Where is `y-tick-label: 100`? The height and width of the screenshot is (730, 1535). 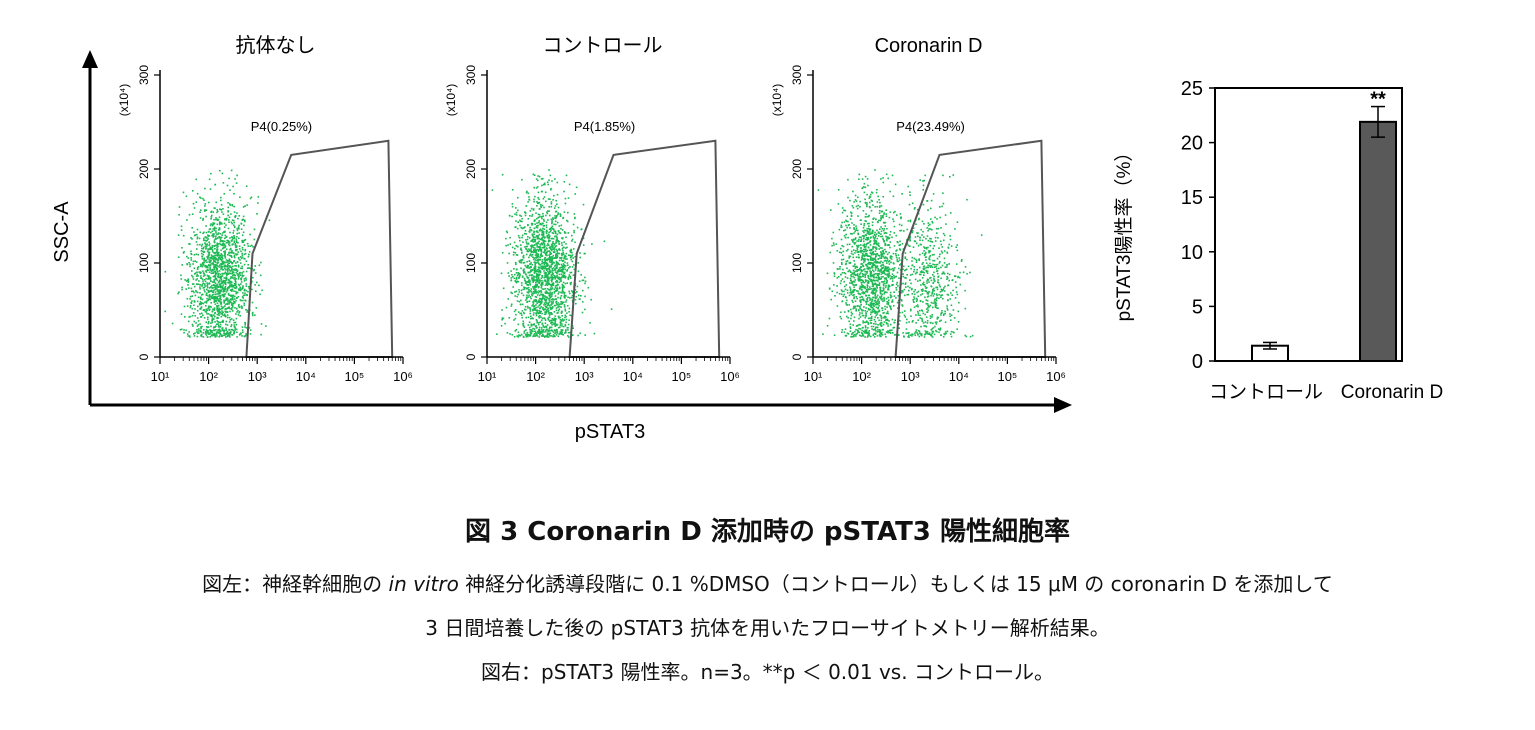
y-tick-label: 100 is located at coordinates (471, 263).